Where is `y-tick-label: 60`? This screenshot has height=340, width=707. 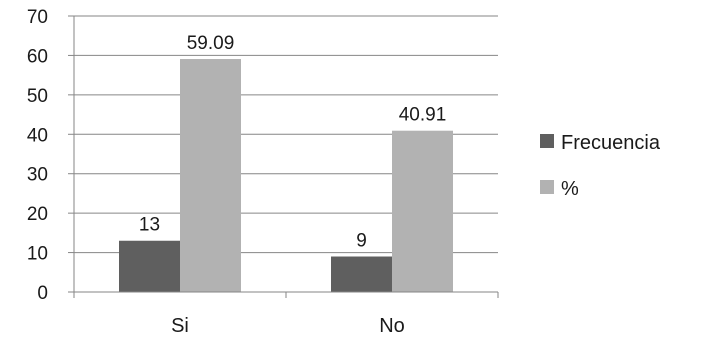
y-tick-label: 60 is located at coordinates (37, 56).